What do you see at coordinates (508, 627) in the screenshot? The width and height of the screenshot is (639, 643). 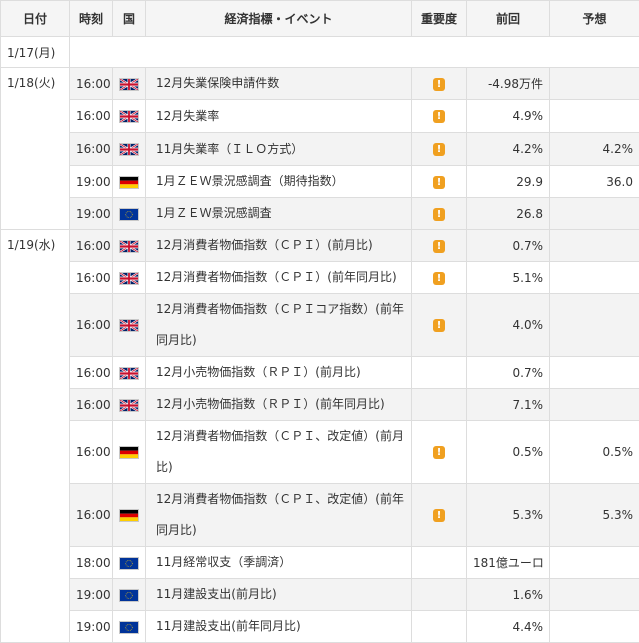 I see `previous-value-cell: 4.4%` at bounding box center [508, 627].